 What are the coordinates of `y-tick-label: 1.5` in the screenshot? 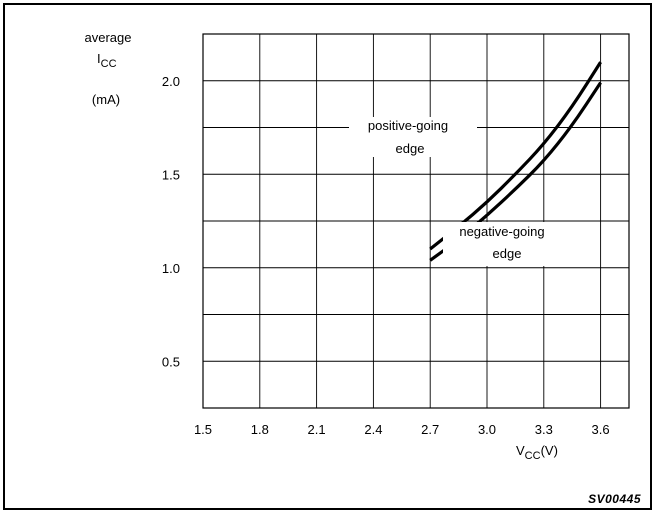 It's located at (171, 174).